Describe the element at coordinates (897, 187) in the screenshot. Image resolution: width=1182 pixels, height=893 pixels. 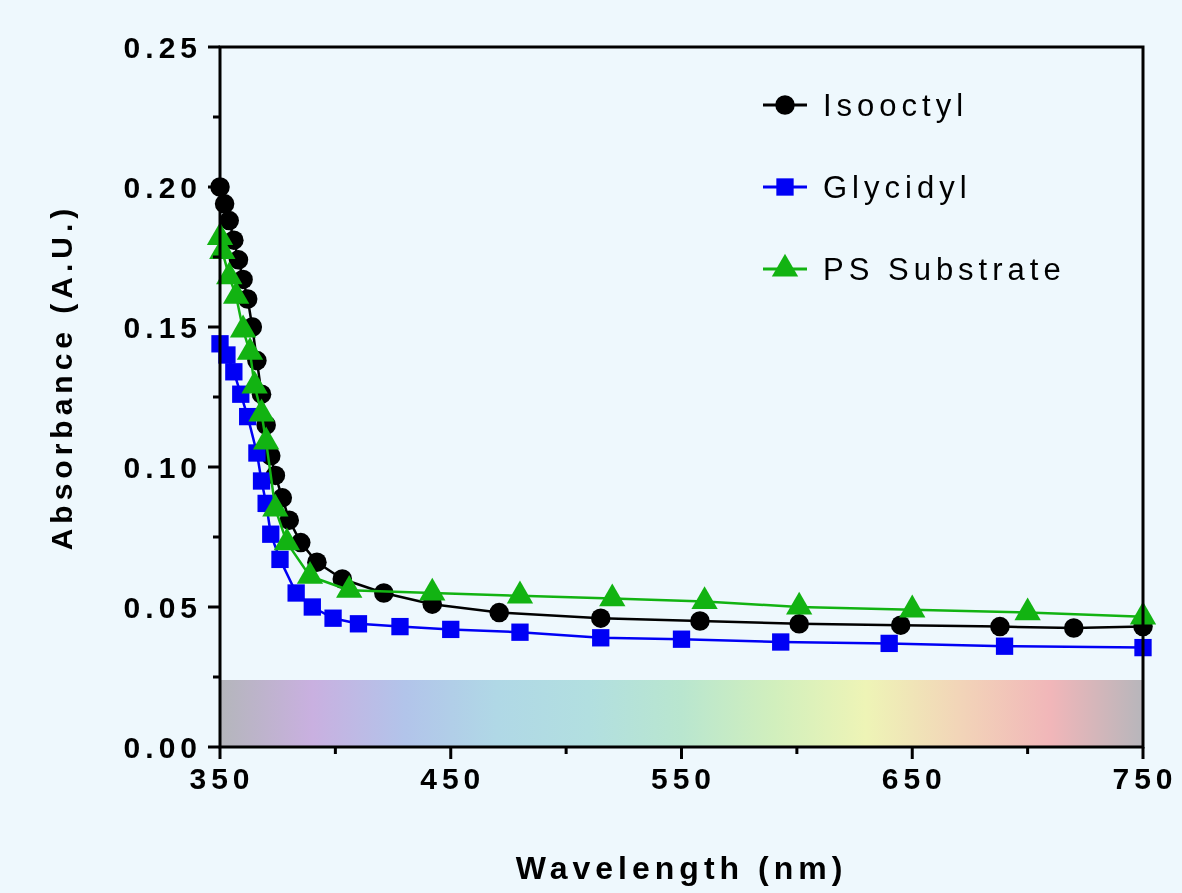
I see `legend-label: Glycidyl` at that location.